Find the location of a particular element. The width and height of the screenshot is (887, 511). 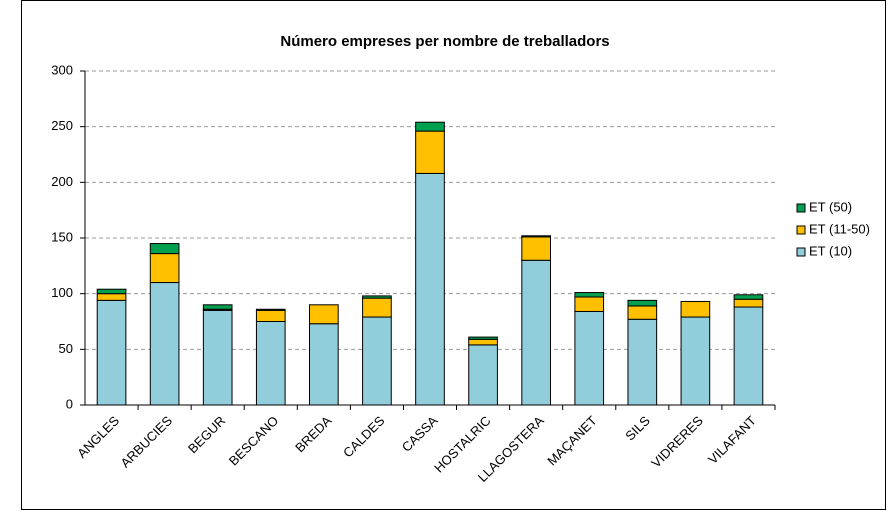

legend-label: ET (11-50) is located at coordinates (839, 228).